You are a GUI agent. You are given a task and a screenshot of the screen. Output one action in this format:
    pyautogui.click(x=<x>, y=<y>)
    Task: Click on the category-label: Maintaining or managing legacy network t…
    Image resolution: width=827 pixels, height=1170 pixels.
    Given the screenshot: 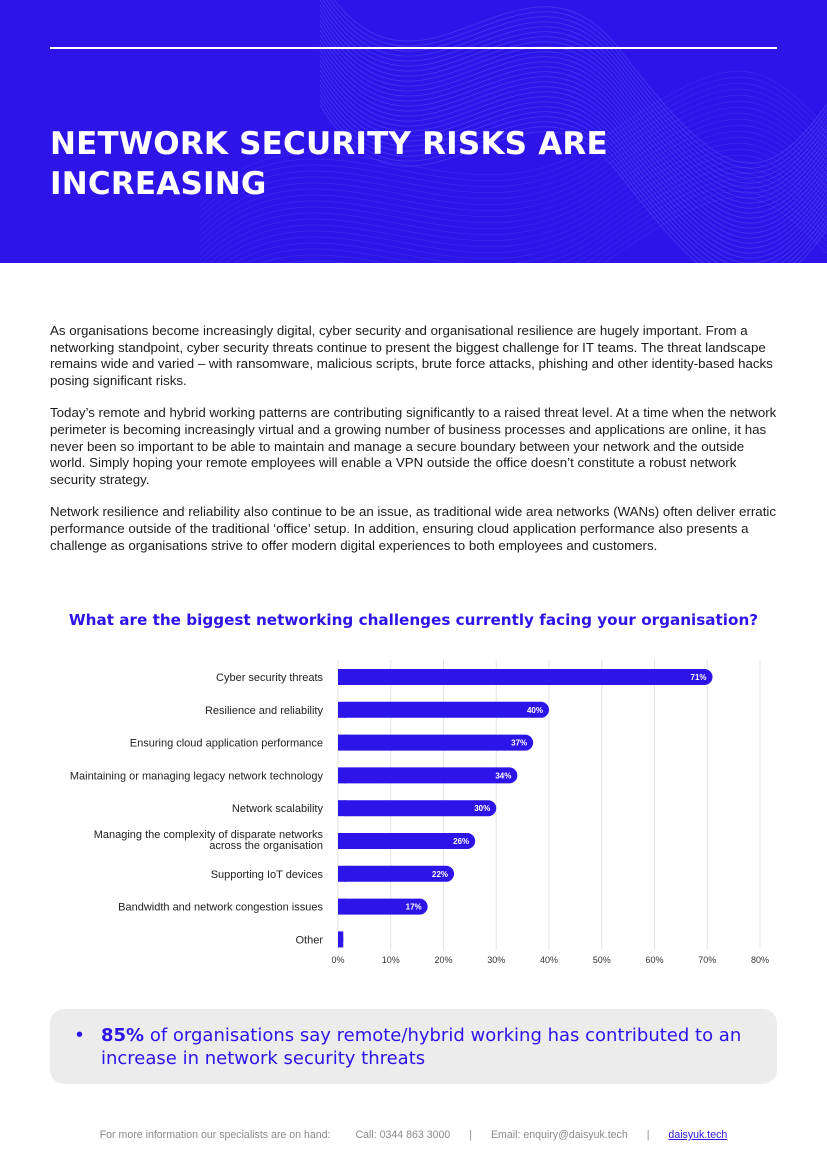 What is the action you would take?
    pyautogui.click(x=197, y=776)
    